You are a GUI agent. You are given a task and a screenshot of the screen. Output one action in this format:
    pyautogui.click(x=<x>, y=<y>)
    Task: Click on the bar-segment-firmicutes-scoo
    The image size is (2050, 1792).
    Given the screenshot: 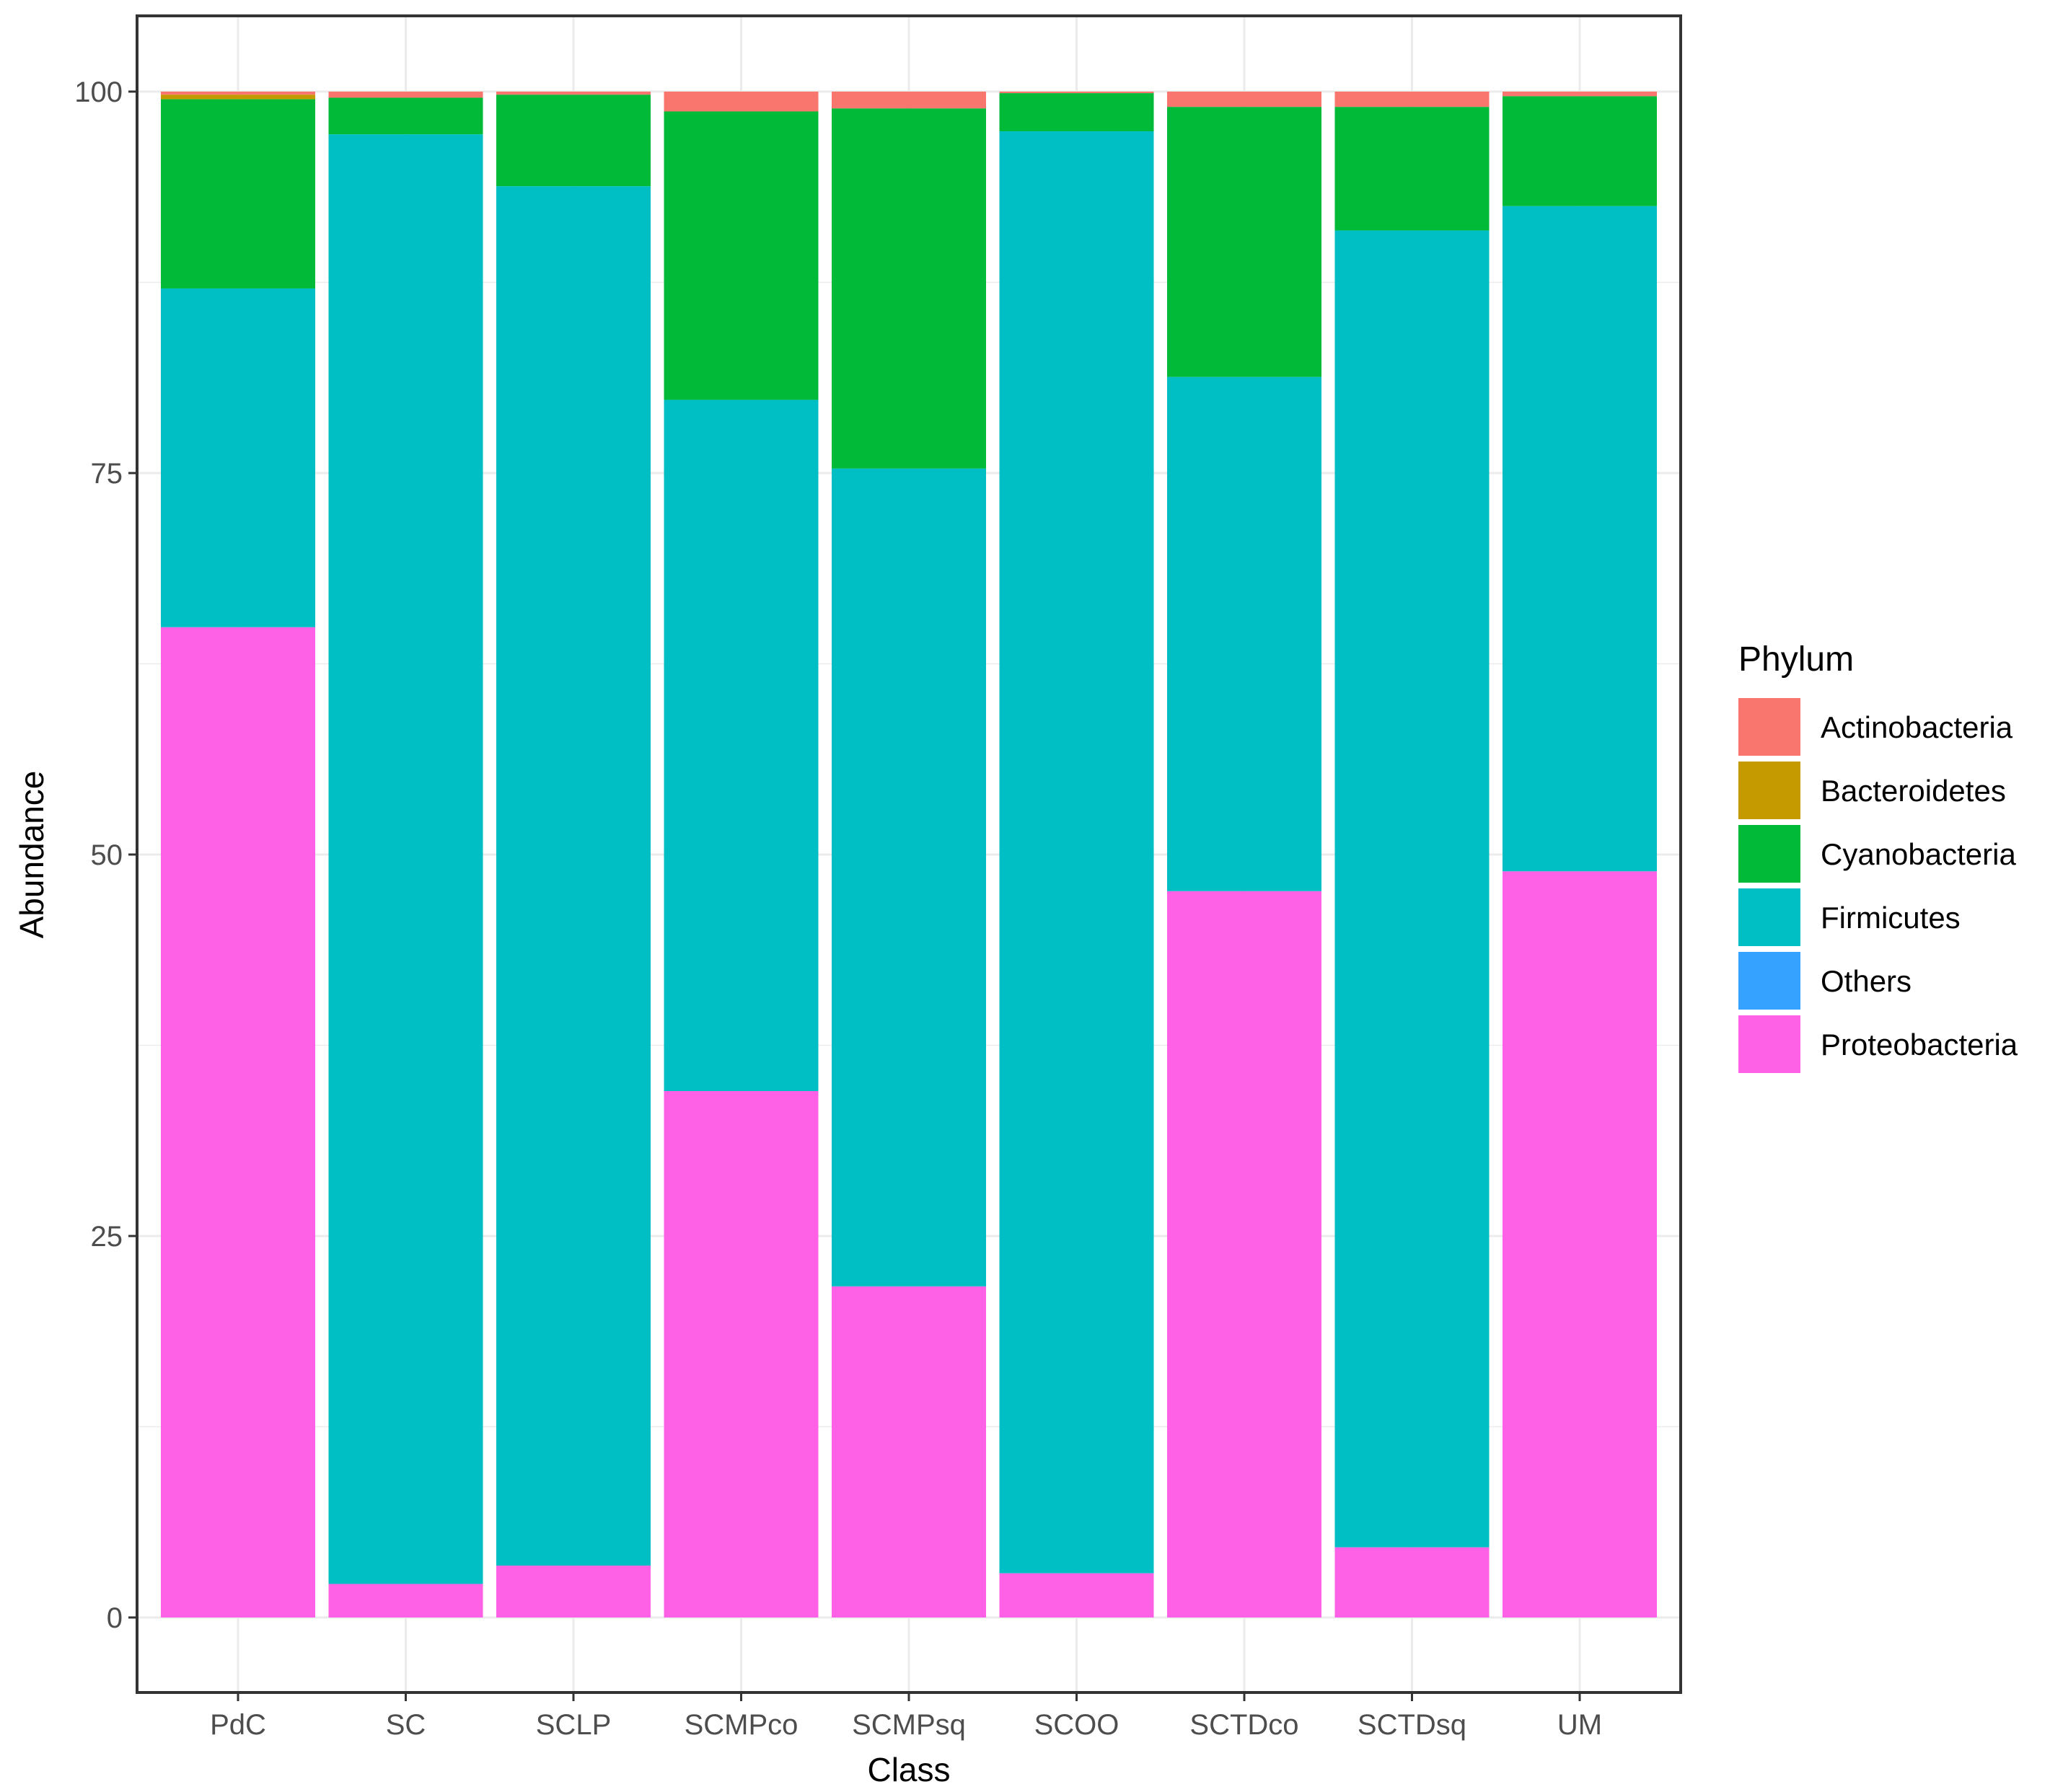 What is the action you would take?
    pyautogui.click(x=1076, y=852)
    